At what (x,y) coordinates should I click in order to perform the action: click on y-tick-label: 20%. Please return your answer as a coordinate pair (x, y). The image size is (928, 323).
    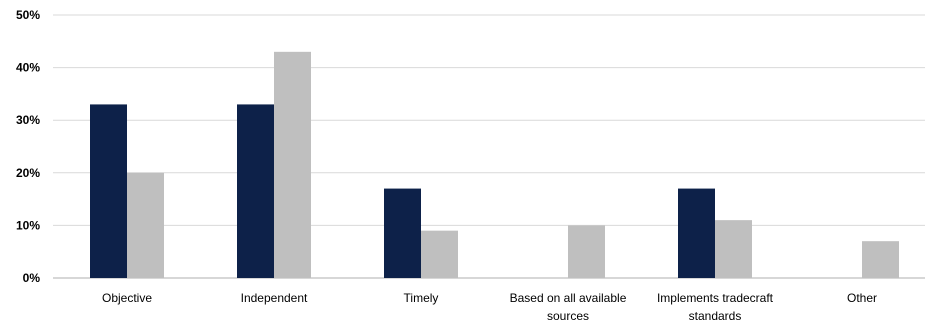
    Looking at the image, I should click on (28, 173).